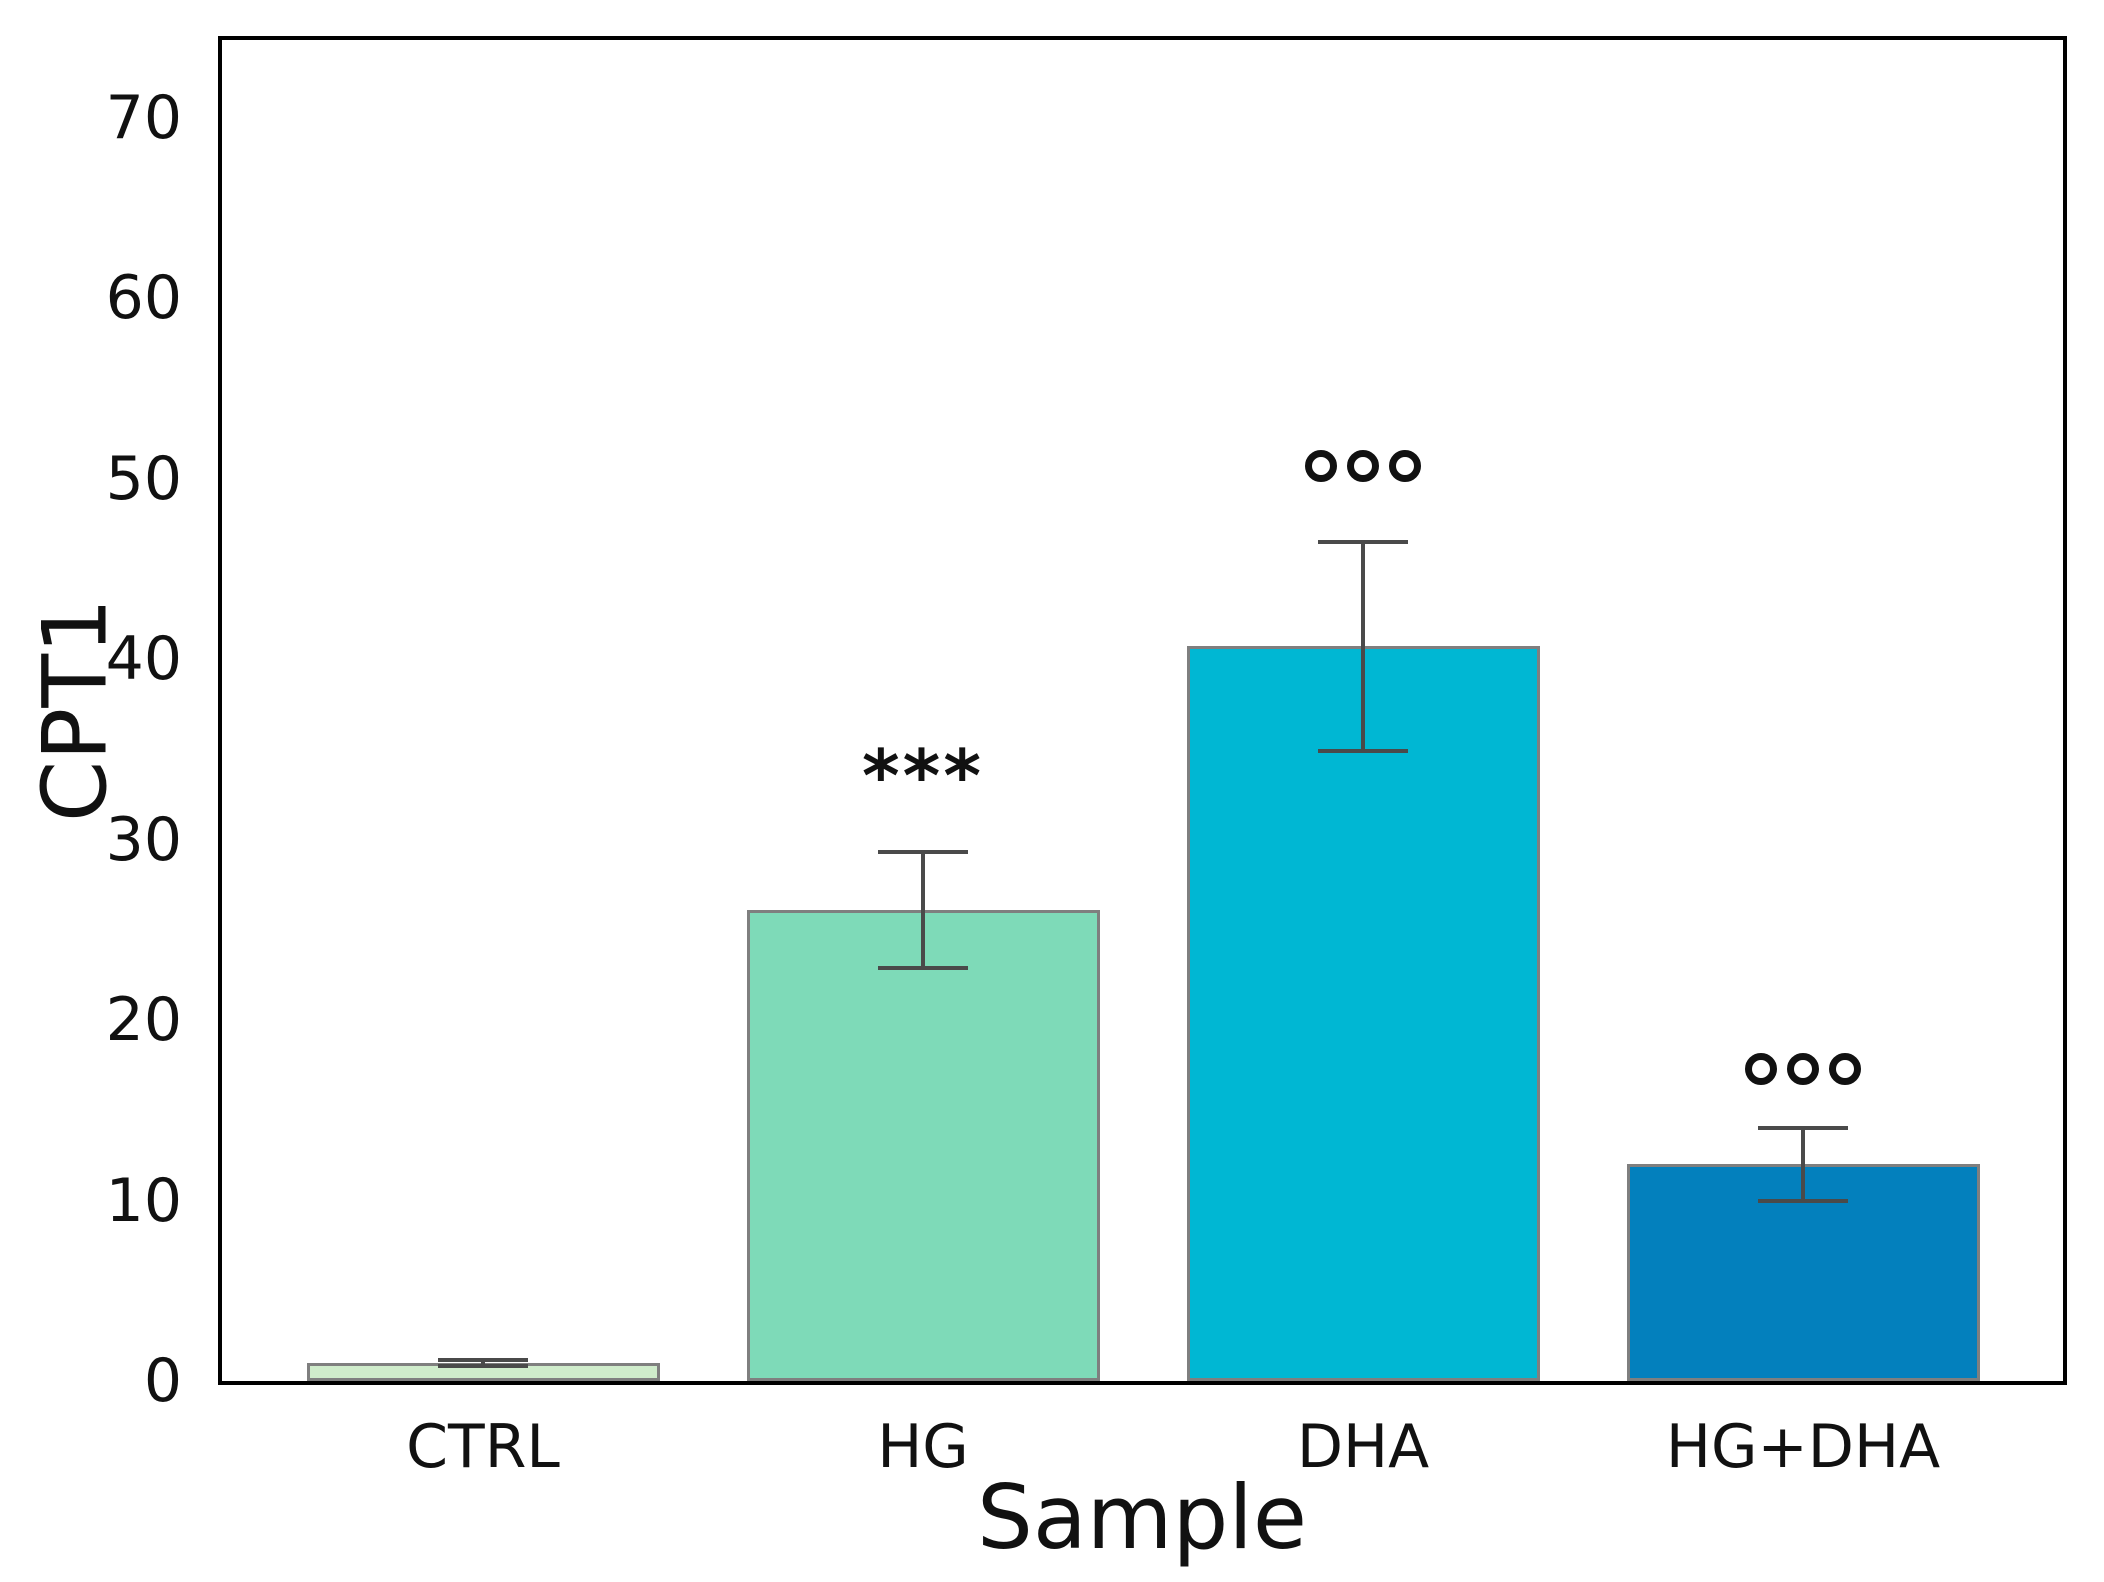  Describe the element at coordinates (1363, 1013) in the screenshot. I see `bar-dha` at that location.